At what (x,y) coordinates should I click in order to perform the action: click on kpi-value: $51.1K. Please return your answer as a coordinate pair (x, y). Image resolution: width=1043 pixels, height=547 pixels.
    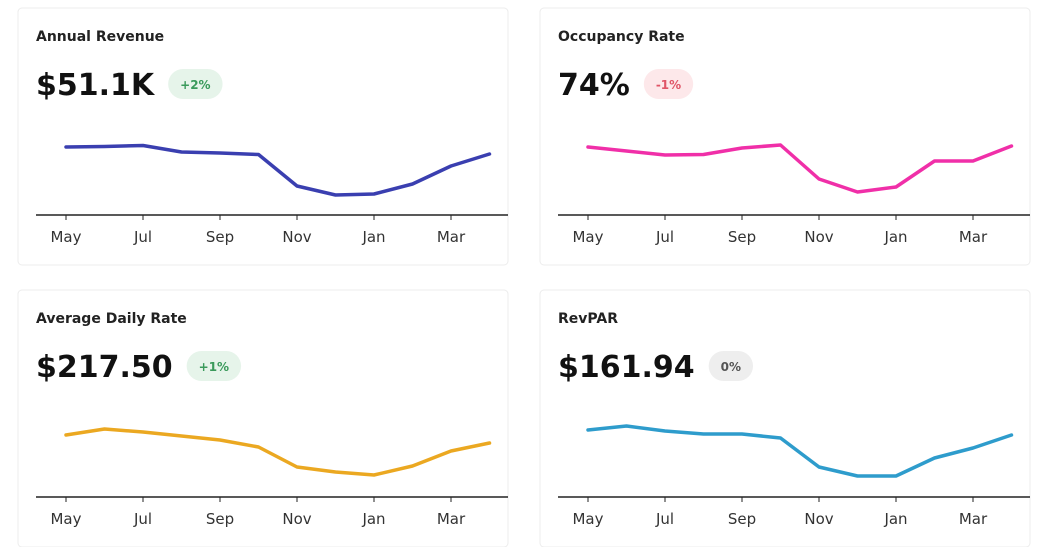
    Looking at the image, I should click on (96, 85).